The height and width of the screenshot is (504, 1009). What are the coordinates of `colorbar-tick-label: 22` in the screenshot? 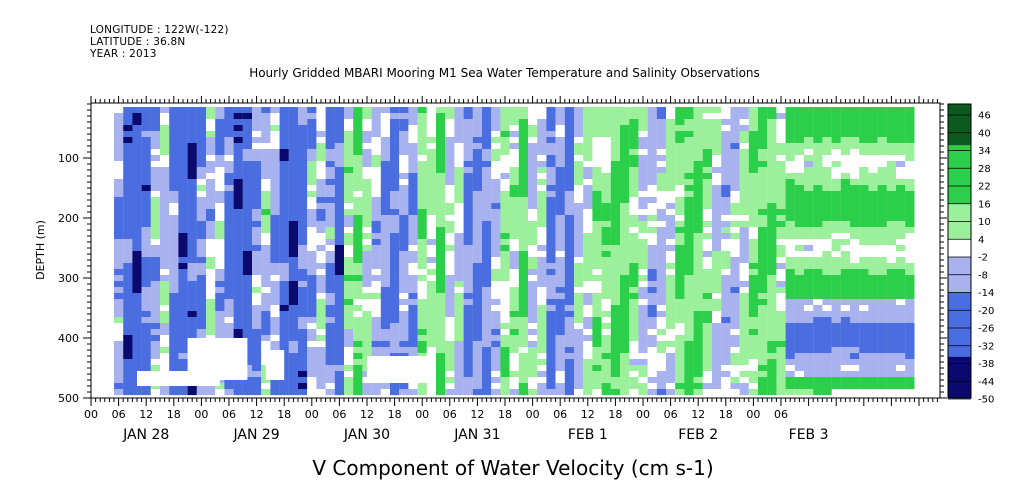 It's located at (984, 187).